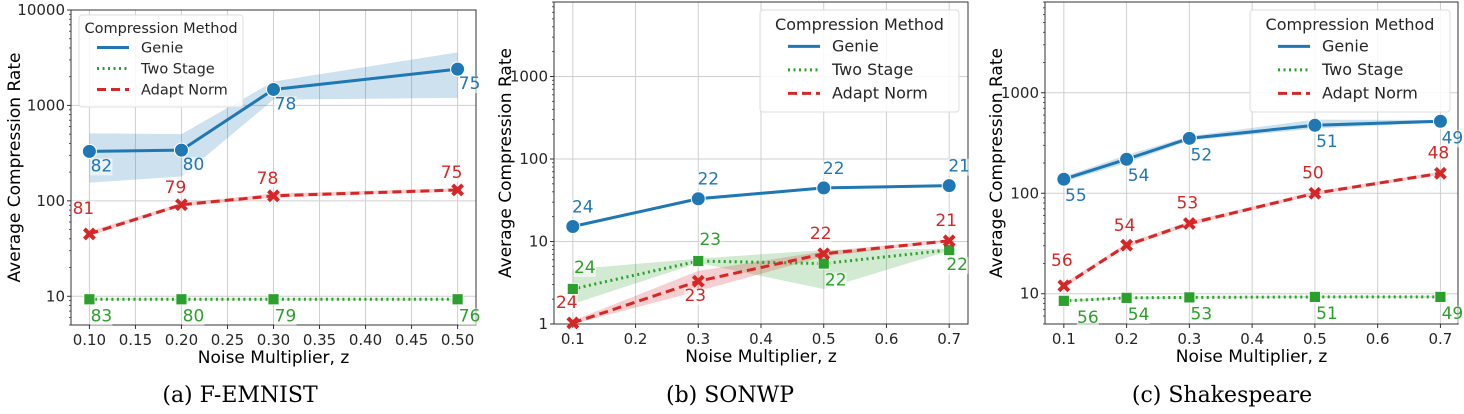  I want to click on x-tick-label: 0.45, so click(411, 340).